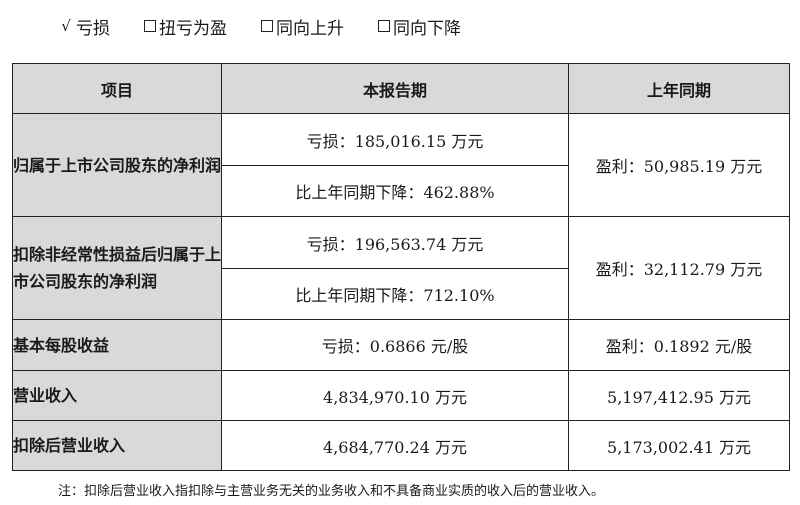  Describe the element at coordinates (193, 28) in the screenshot. I see `option-label: 扭亏为盈` at that location.